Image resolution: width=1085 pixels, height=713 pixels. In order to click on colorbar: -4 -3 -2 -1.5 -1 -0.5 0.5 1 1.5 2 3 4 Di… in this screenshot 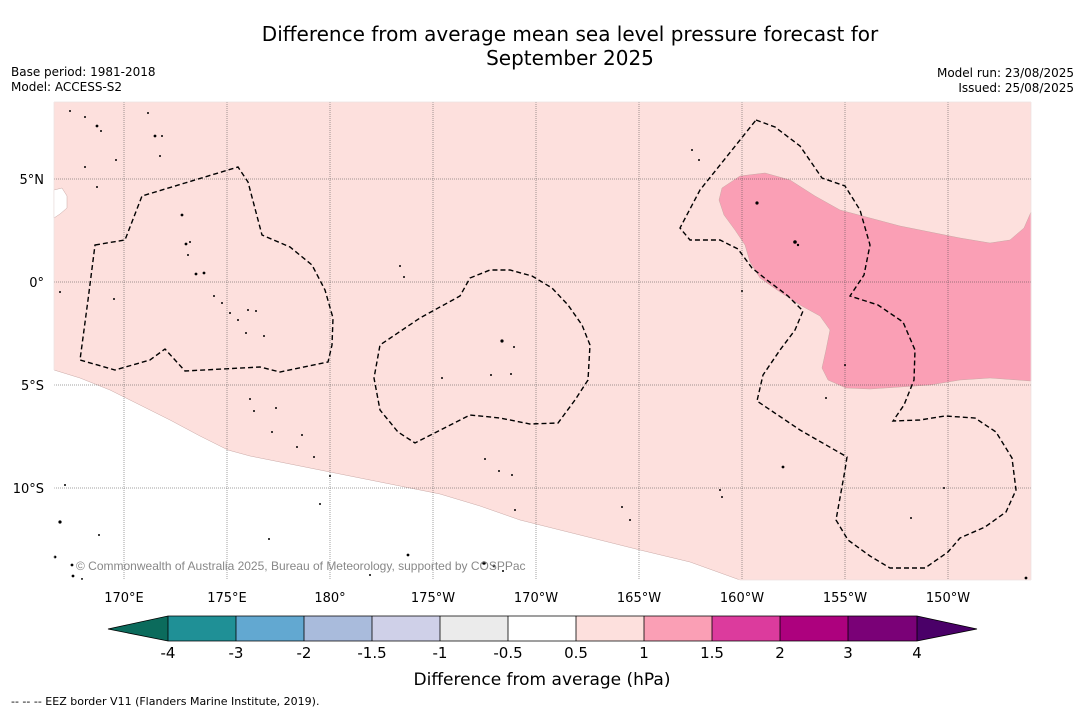, I will do `click(542, 652)`.